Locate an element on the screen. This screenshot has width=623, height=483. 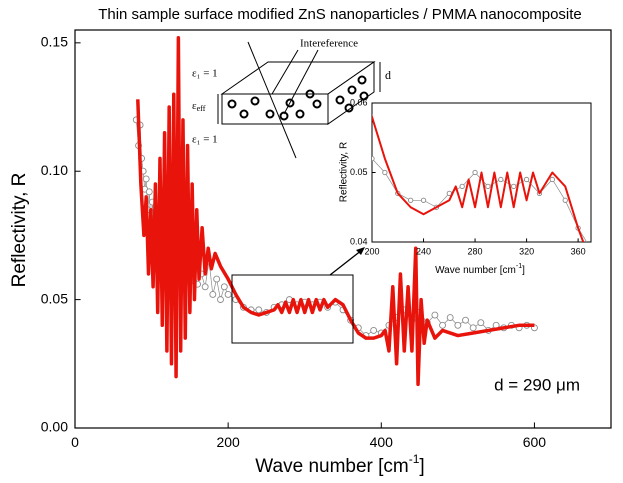
inset-x-title-text: Wave number [cm is located at coordinates (475, 270).